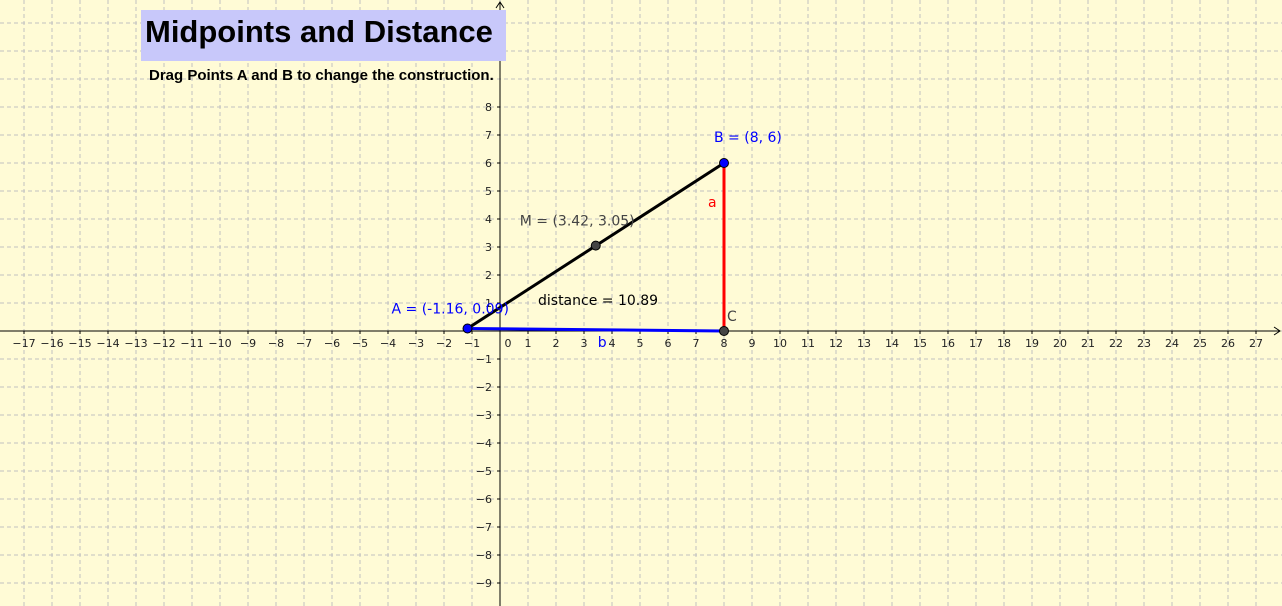 Image resolution: width=1282 pixels, height=606 pixels. What do you see at coordinates (724, 331) in the screenshot?
I see `point-c` at bounding box center [724, 331].